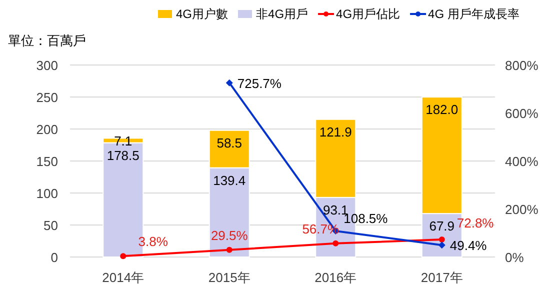 The width and height of the screenshot is (544, 294). Describe the element at coordinates (229, 142) in the screenshot. I see `data-label: 58.5` at that location.